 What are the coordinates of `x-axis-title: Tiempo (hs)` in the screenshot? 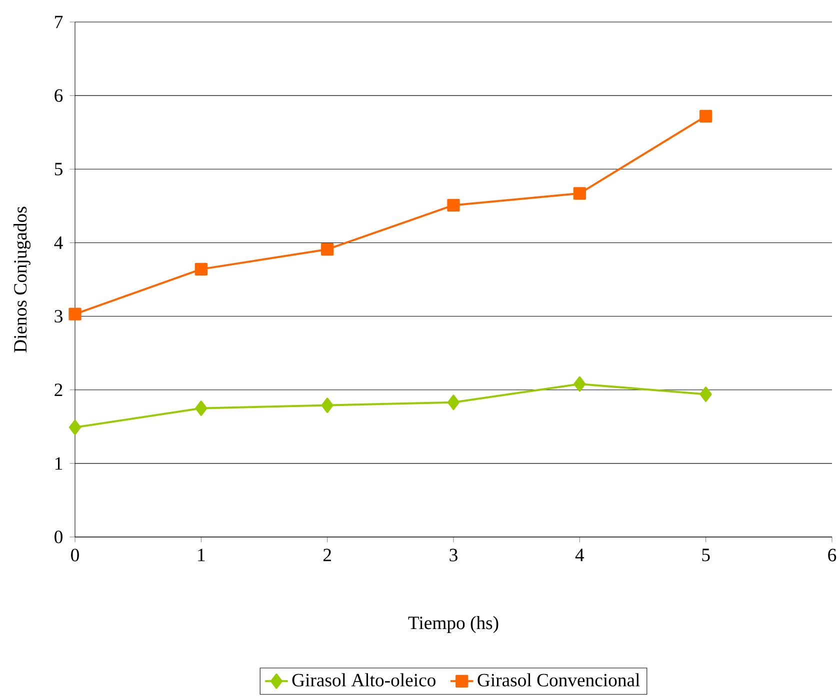 It's located at (453, 624).